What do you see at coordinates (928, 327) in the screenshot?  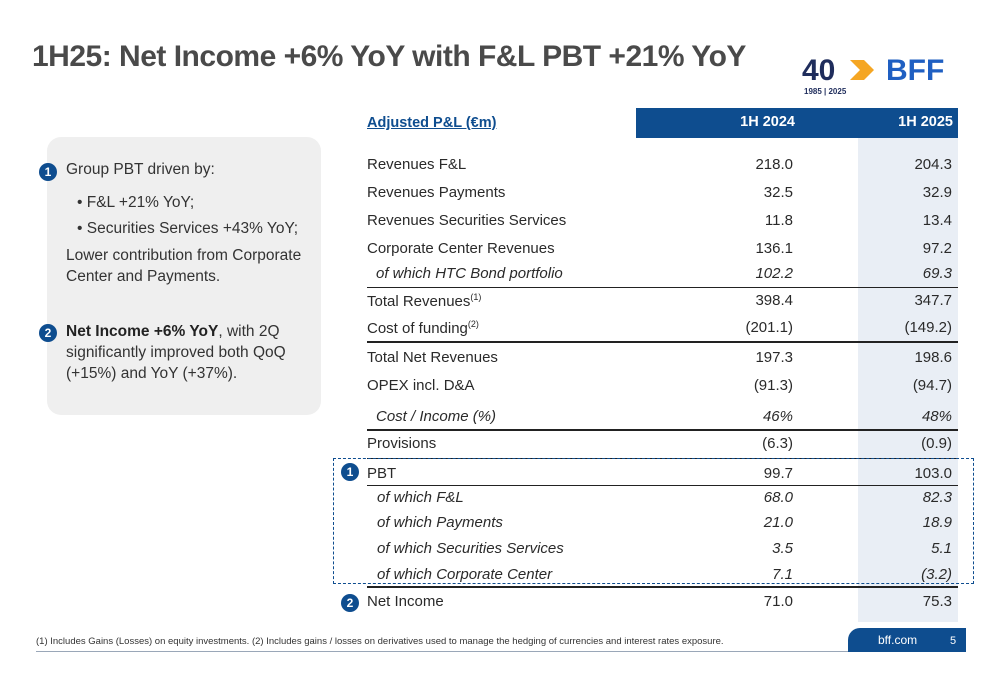 I see `row-value-2025: (149.2)` at bounding box center [928, 327].